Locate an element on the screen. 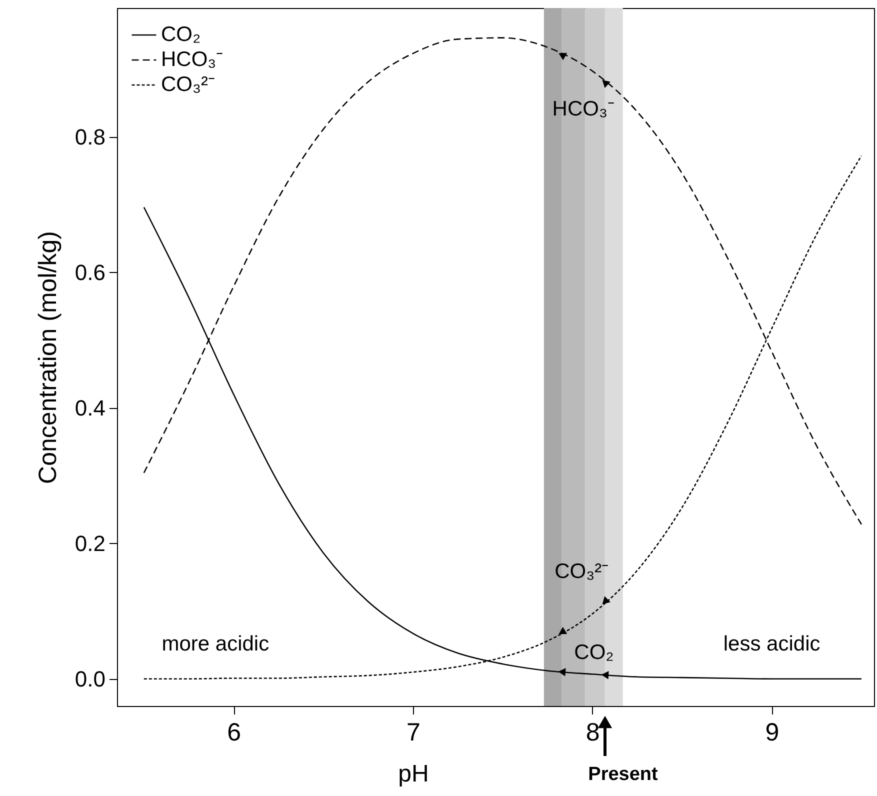 The image size is (877, 796). y-tick-label: 0.8 is located at coordinates (90, 137).